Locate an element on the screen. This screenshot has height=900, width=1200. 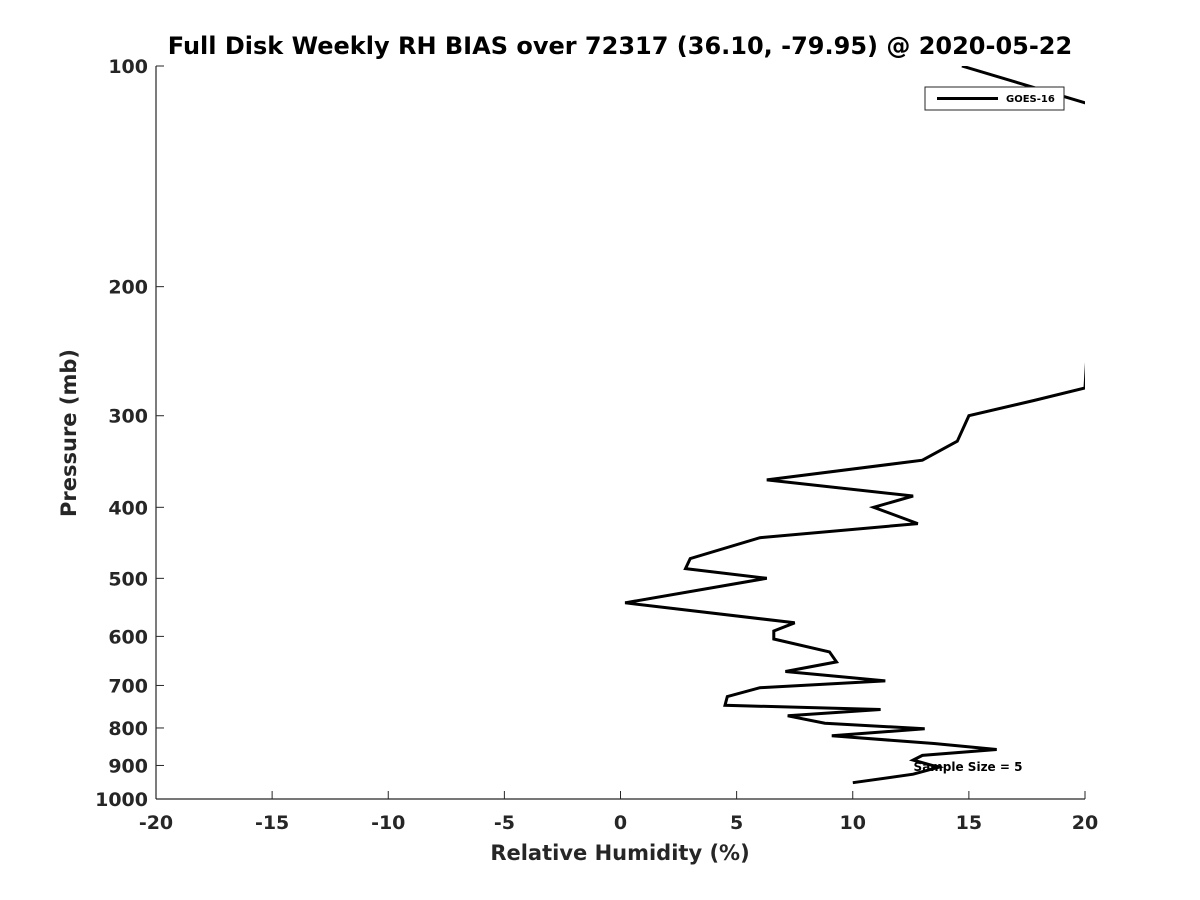
x-axis-label: Relative Humidity (%) is located at coordinates (619, 853).